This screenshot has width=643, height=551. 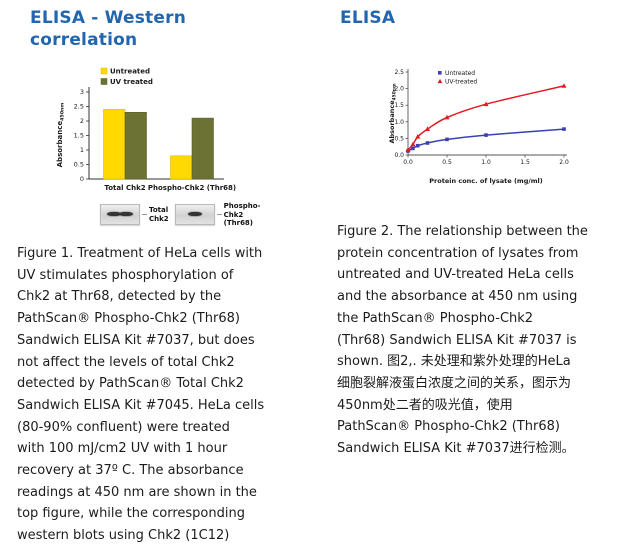 I want to click on y-tick-label: 2.0, so click(x=399, y=89).